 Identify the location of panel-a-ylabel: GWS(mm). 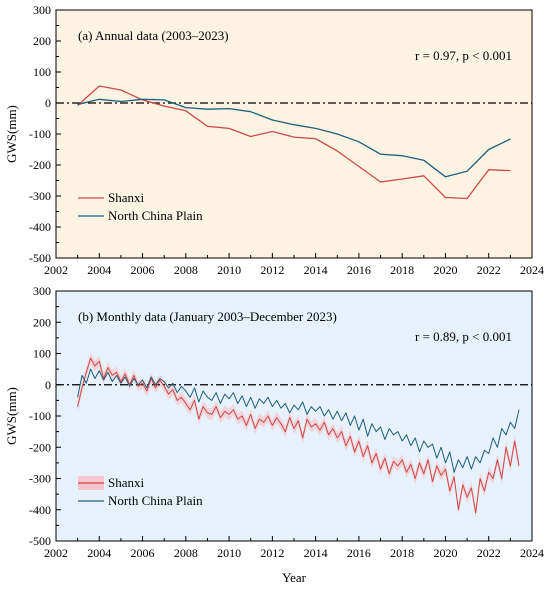
(11, 134).